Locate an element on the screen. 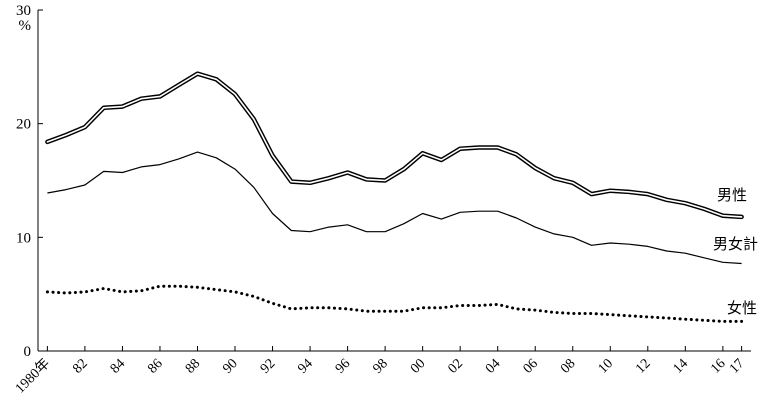  x-tick-label: 00 is located at coordinates (418, 366).